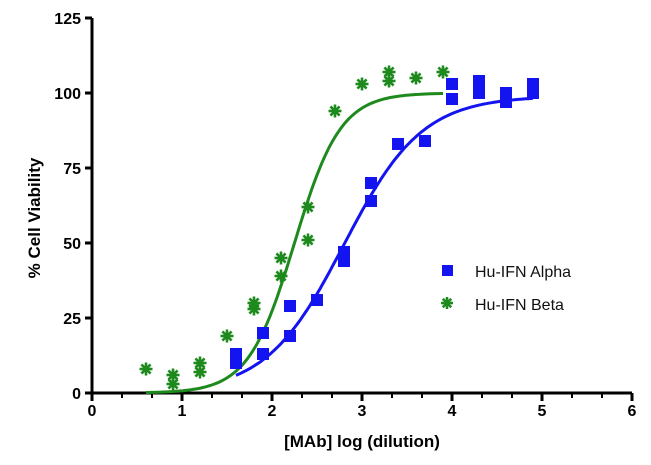 This screenshot has height=465, width=651. What do you see at coordinates (272, 411) in the screenshot?
I see `x-tick-label: 2` at bounding box center [272, 411].